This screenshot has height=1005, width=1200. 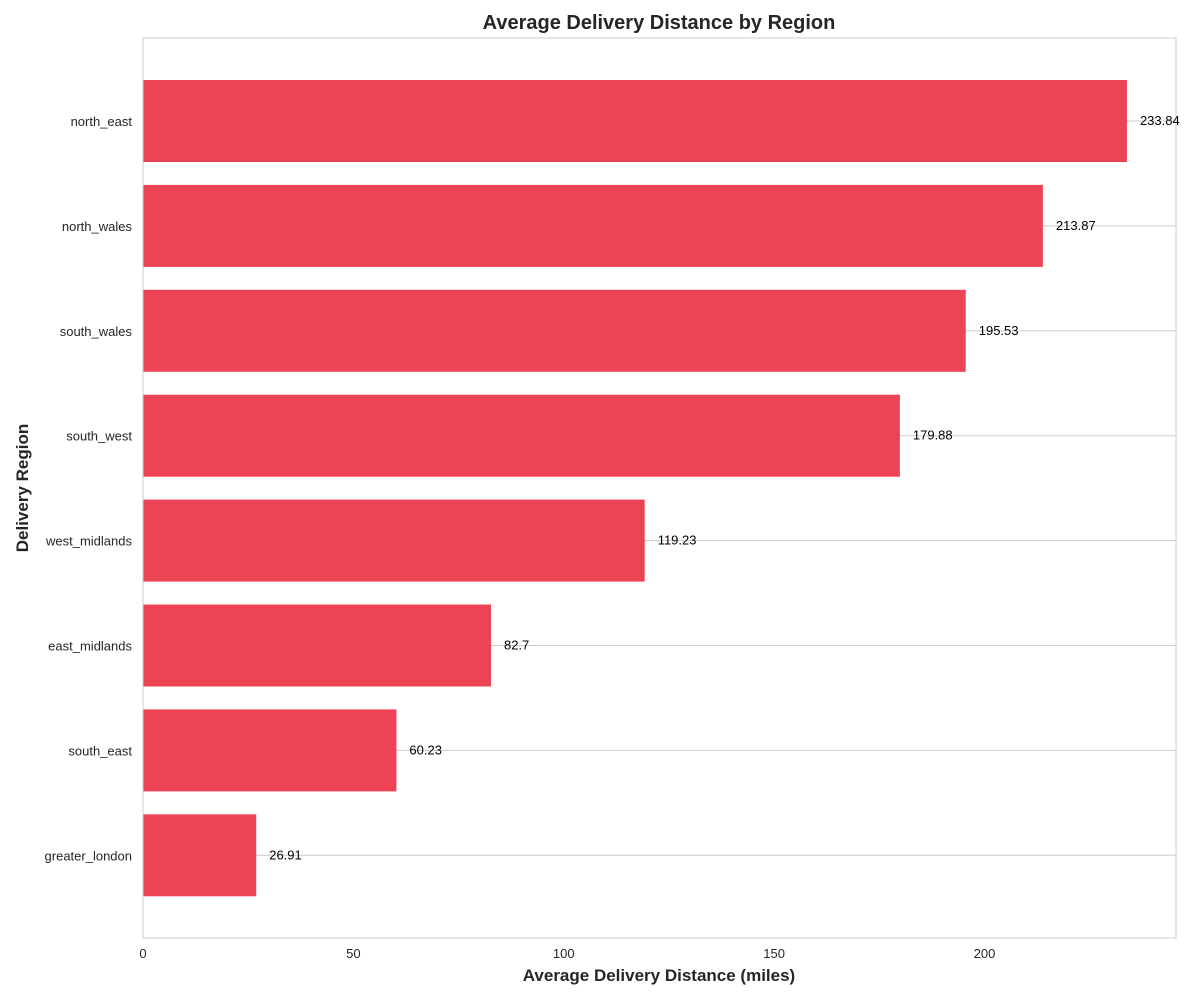 I want to click on x-tick-label: 50, so click(x=353, y=953).